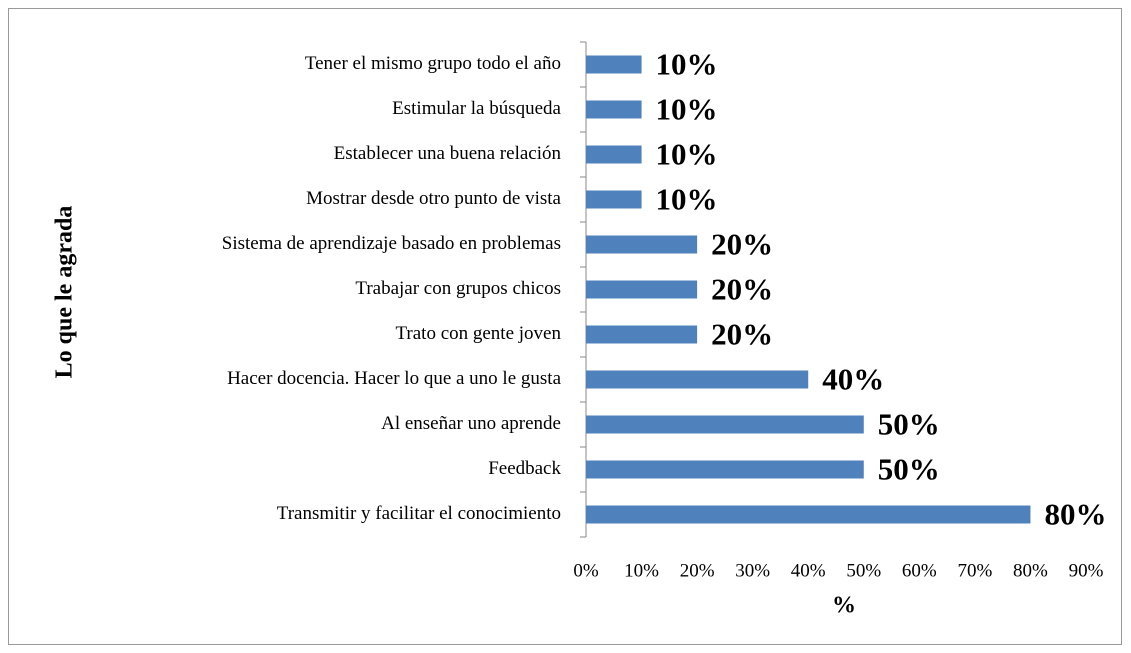 The width and height of the screenshot is (1131, 653). Describe the element at coordinates (524, 468) in the screenshot. I see `y-tick-label: Feedback` at that location.